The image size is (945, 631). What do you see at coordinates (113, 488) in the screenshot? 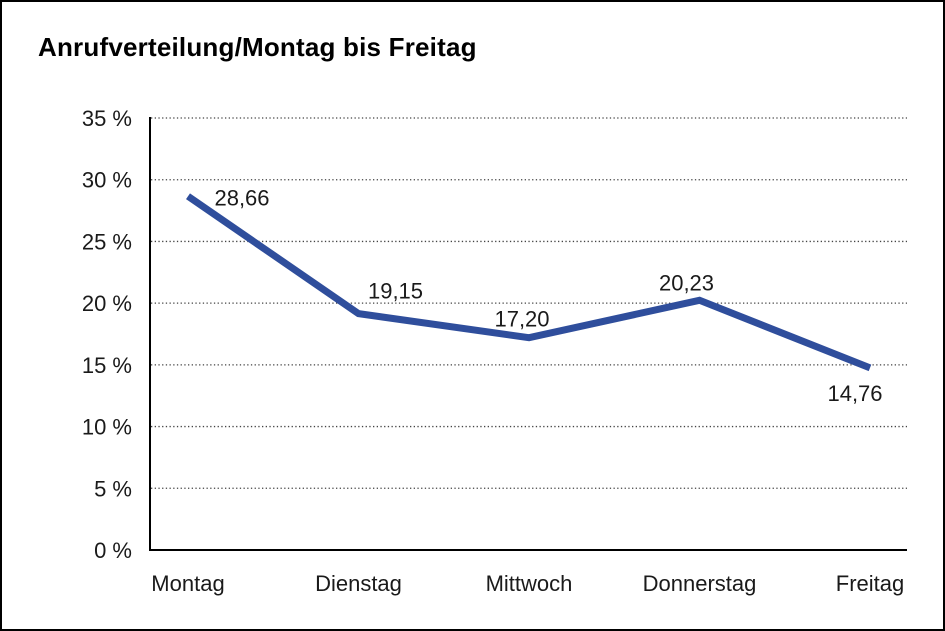
I see `y-tick-label: 5 %` at bounding box center [113, 488].